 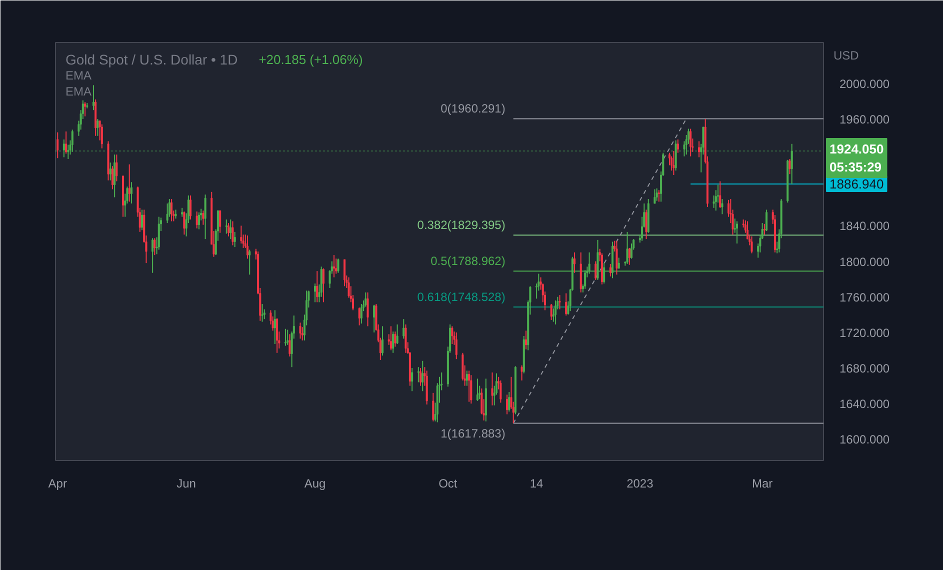 What do you see at coordinates (461, 297) in the screenshot?
I see `annotation: 0.618(1748.528)` at bounding box center [461, 297].